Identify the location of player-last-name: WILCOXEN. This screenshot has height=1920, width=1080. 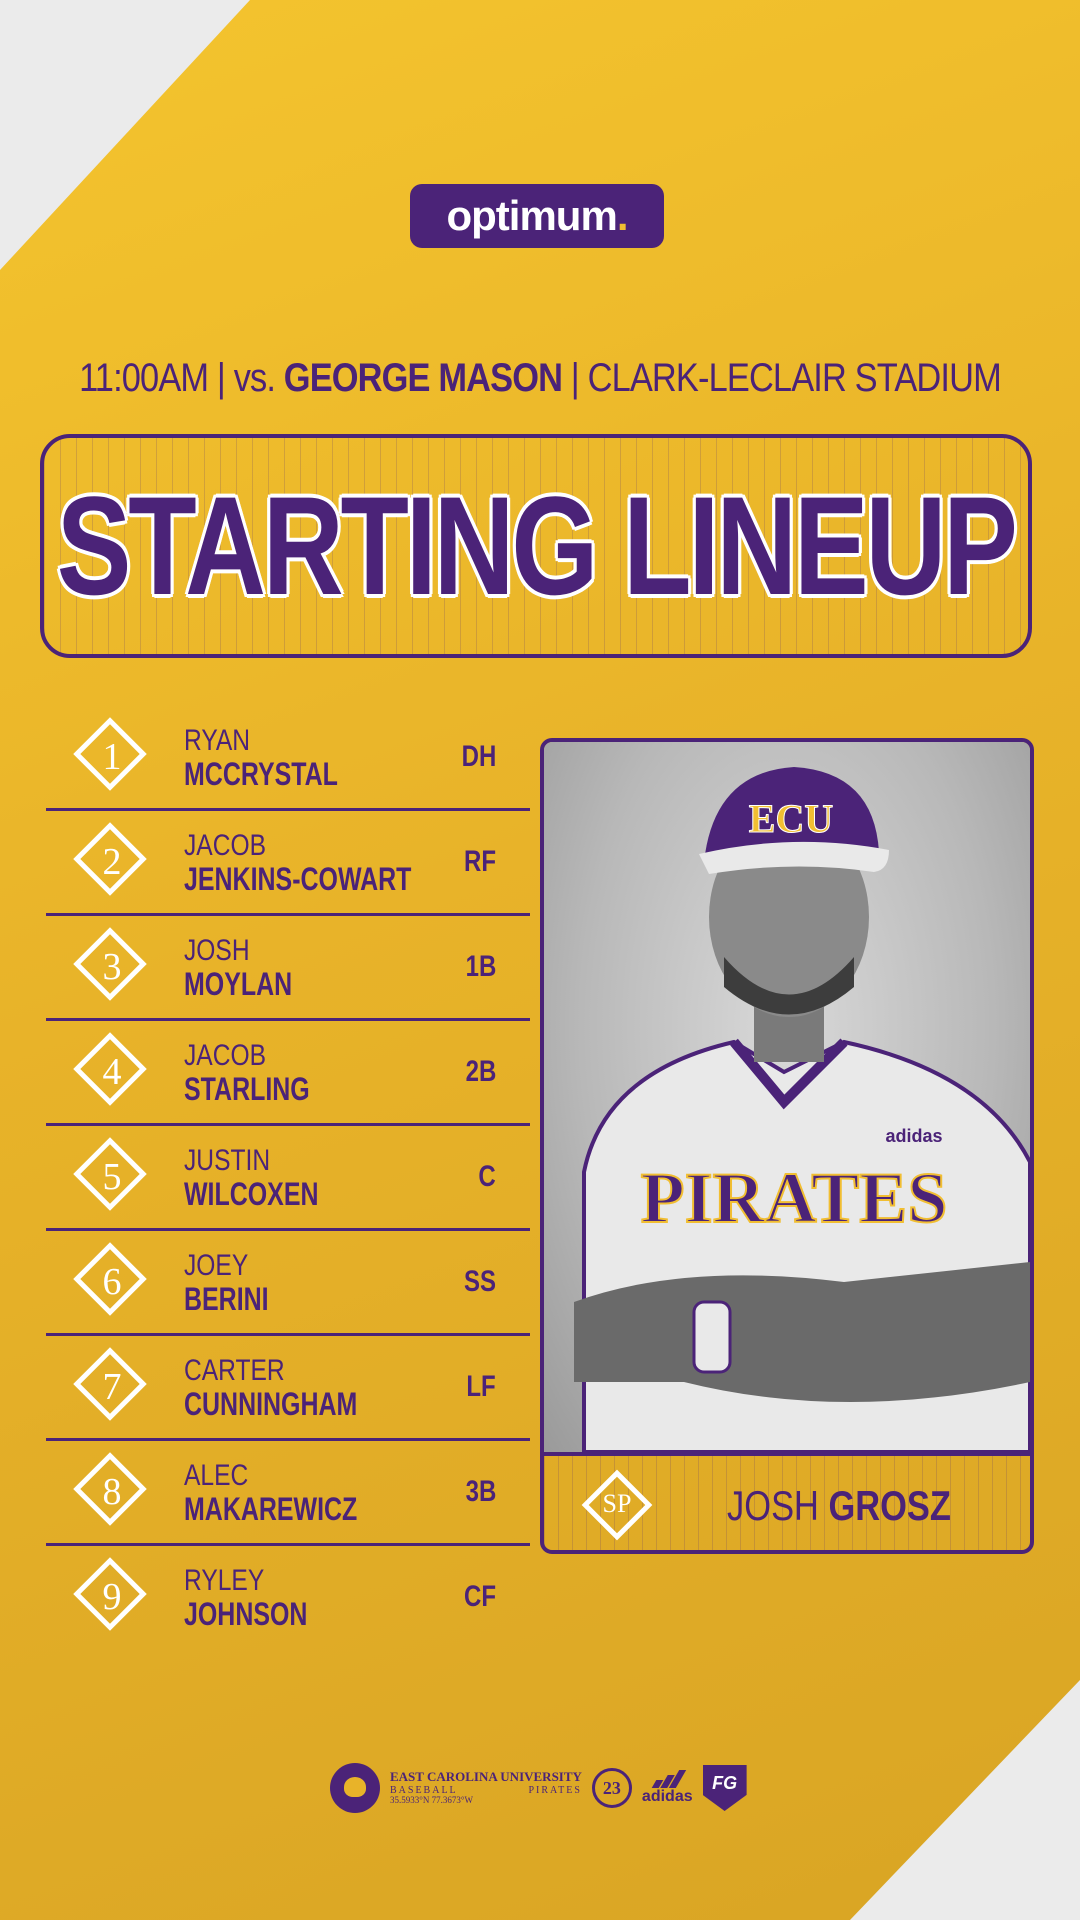
(251, 1194).